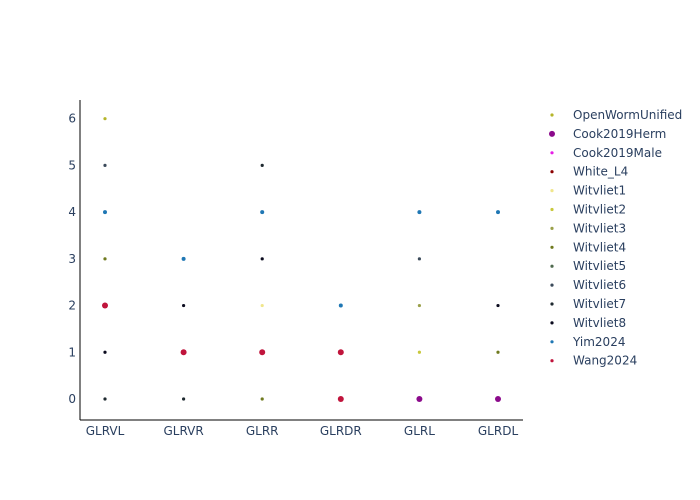  I want to click on legend-label: Yim2024, so click(598, 342).